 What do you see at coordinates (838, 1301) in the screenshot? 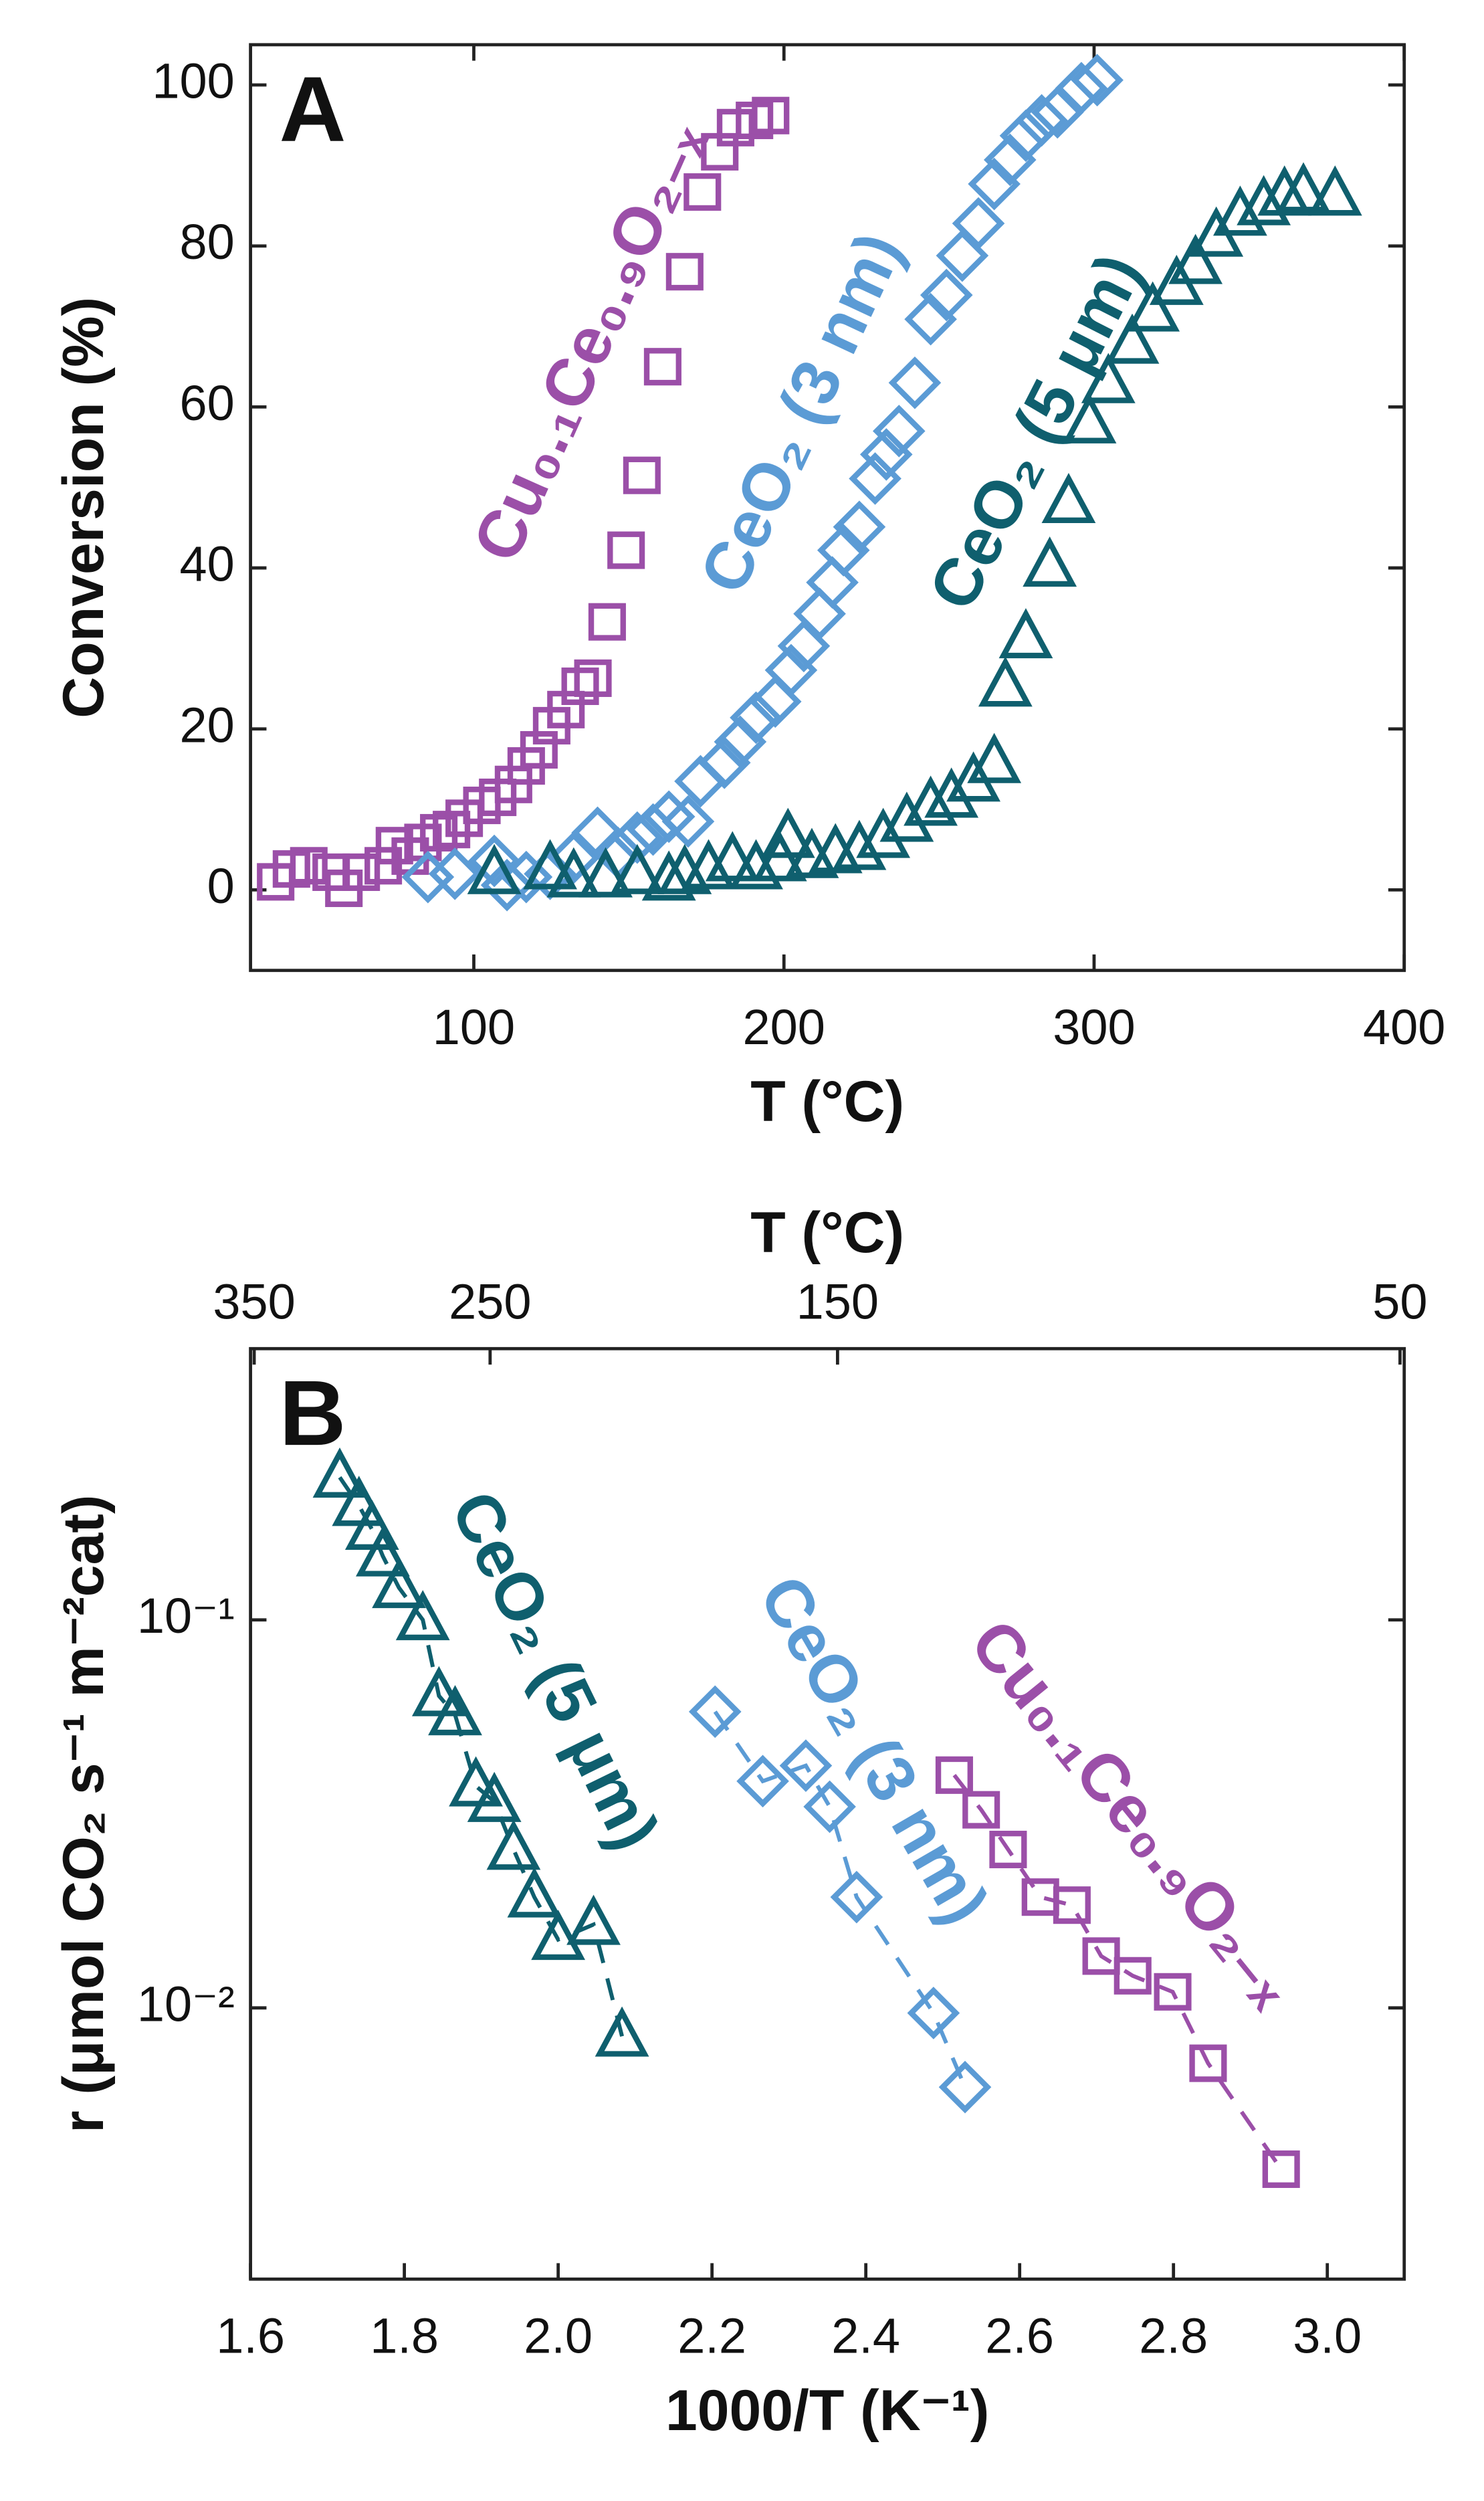
I see `x2-tick-label: 150` at bounding box center [838, 1301].